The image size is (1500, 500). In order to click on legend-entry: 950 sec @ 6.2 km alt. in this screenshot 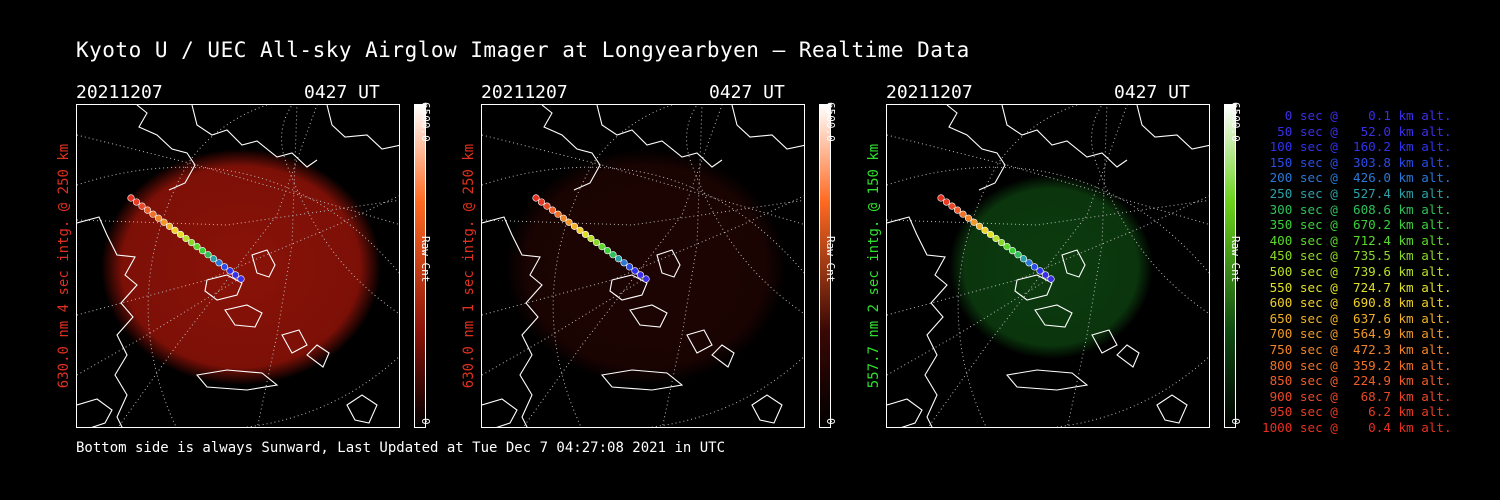, I will do `click(1357, 412)`.